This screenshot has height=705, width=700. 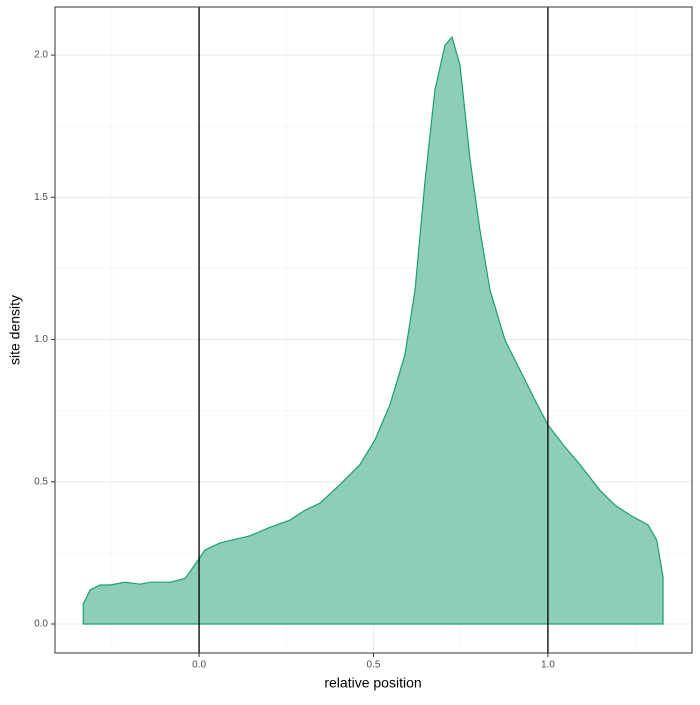 What do you see at coordinates (41, 197) in the screenshot?
I see `y-tick-label: 1.5` at bounding box center [41, 197].